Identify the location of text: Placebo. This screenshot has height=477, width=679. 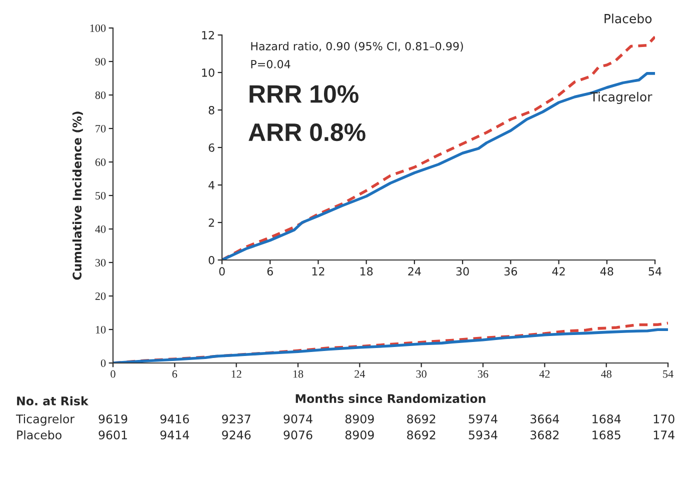
(39, 435).